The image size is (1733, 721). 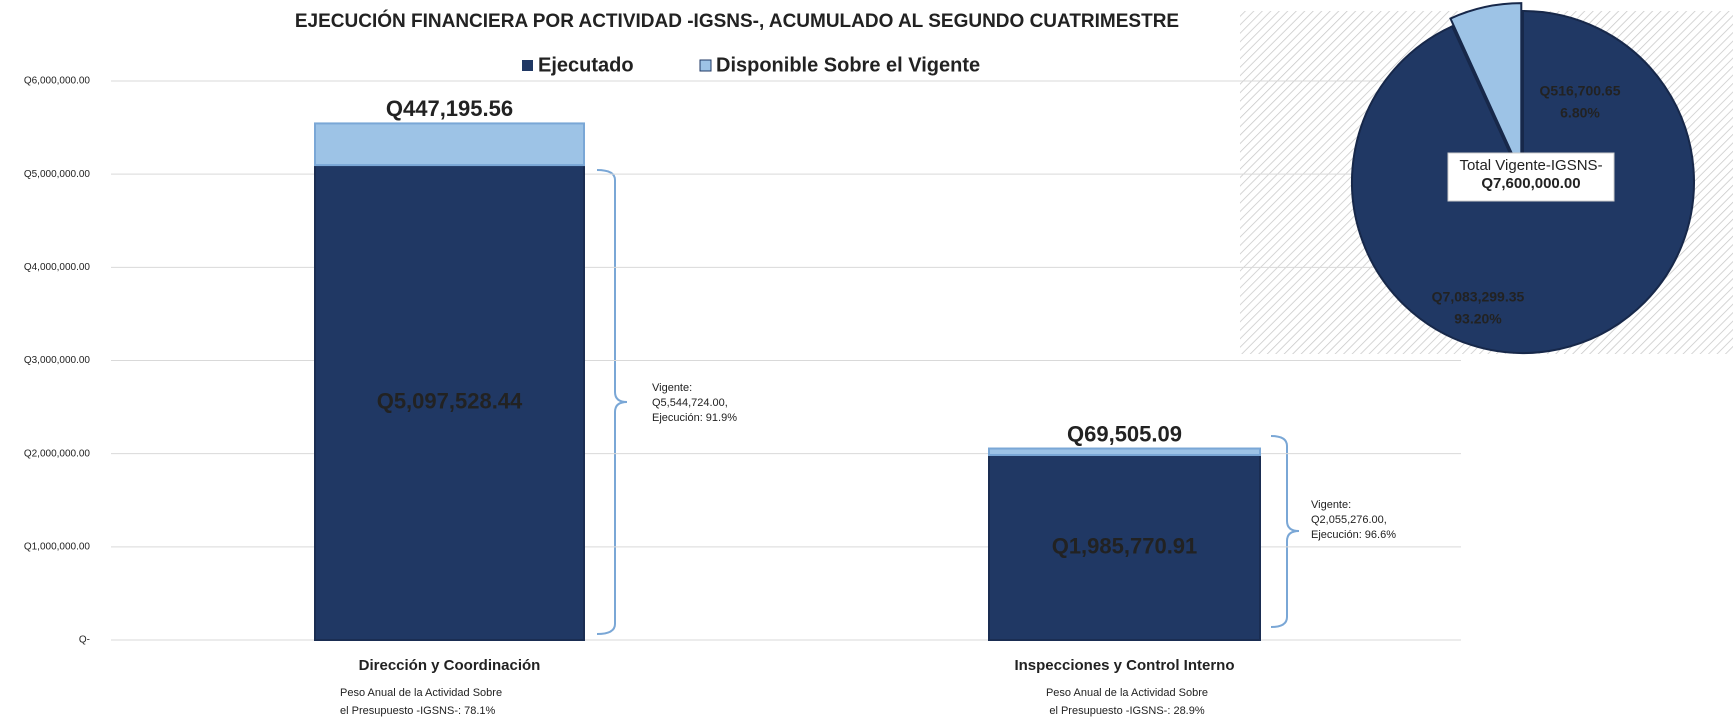 What do you see at coordinates (57, 453) in the screenshot?
I see `y-tick-label: Q2,000,000.00` at bounding box center [57, 453].